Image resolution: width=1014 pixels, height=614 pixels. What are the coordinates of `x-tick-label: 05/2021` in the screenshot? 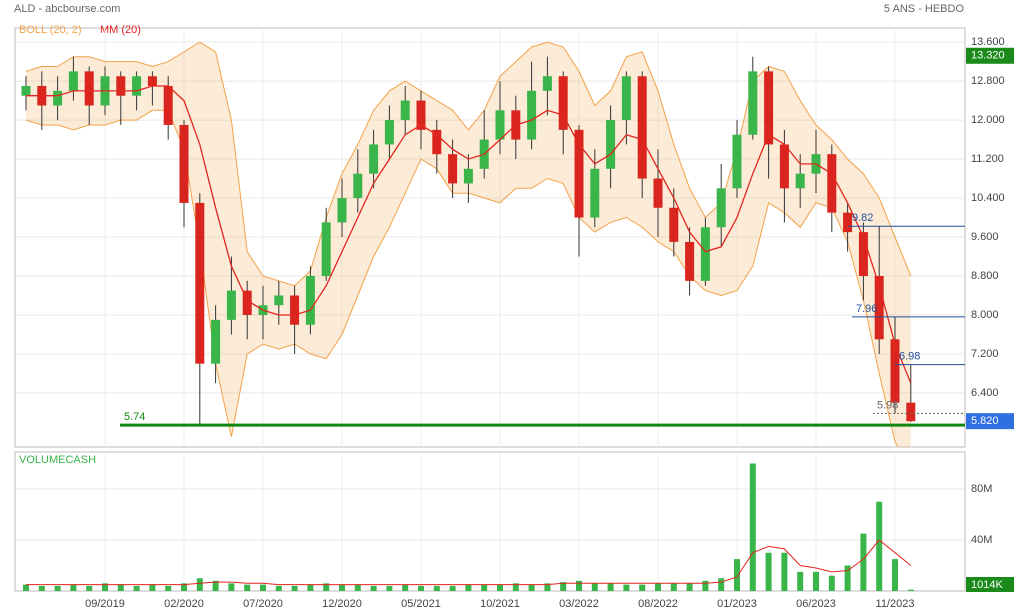 It's located at (421, 604).